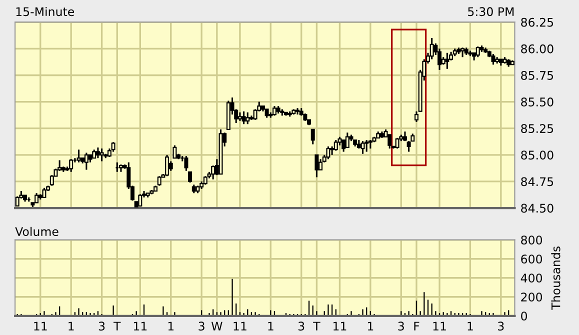 The image size is (579, 335). I want to click on y-tick-label: 600, so click(531, 259).